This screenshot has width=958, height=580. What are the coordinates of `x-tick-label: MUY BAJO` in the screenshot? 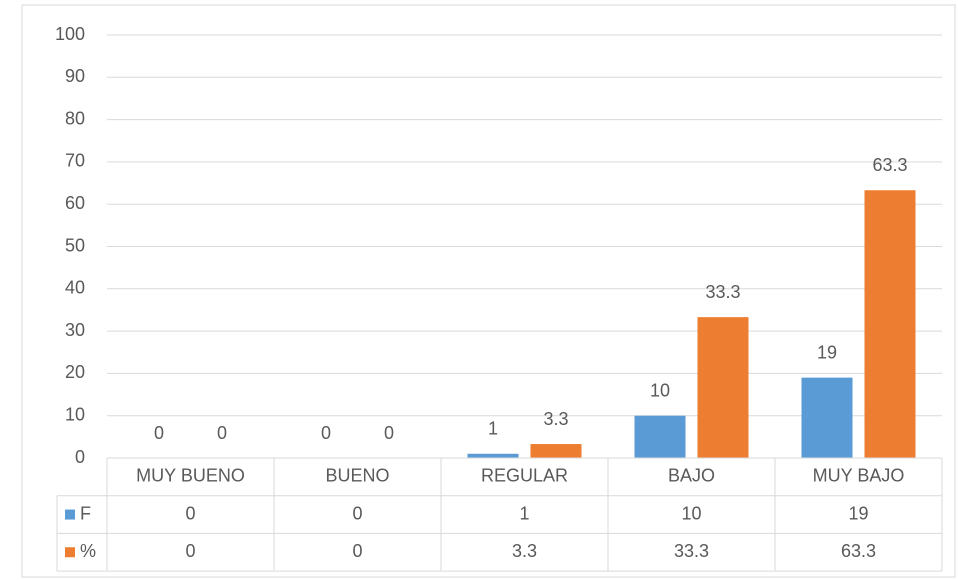 It's located at (859, 476).